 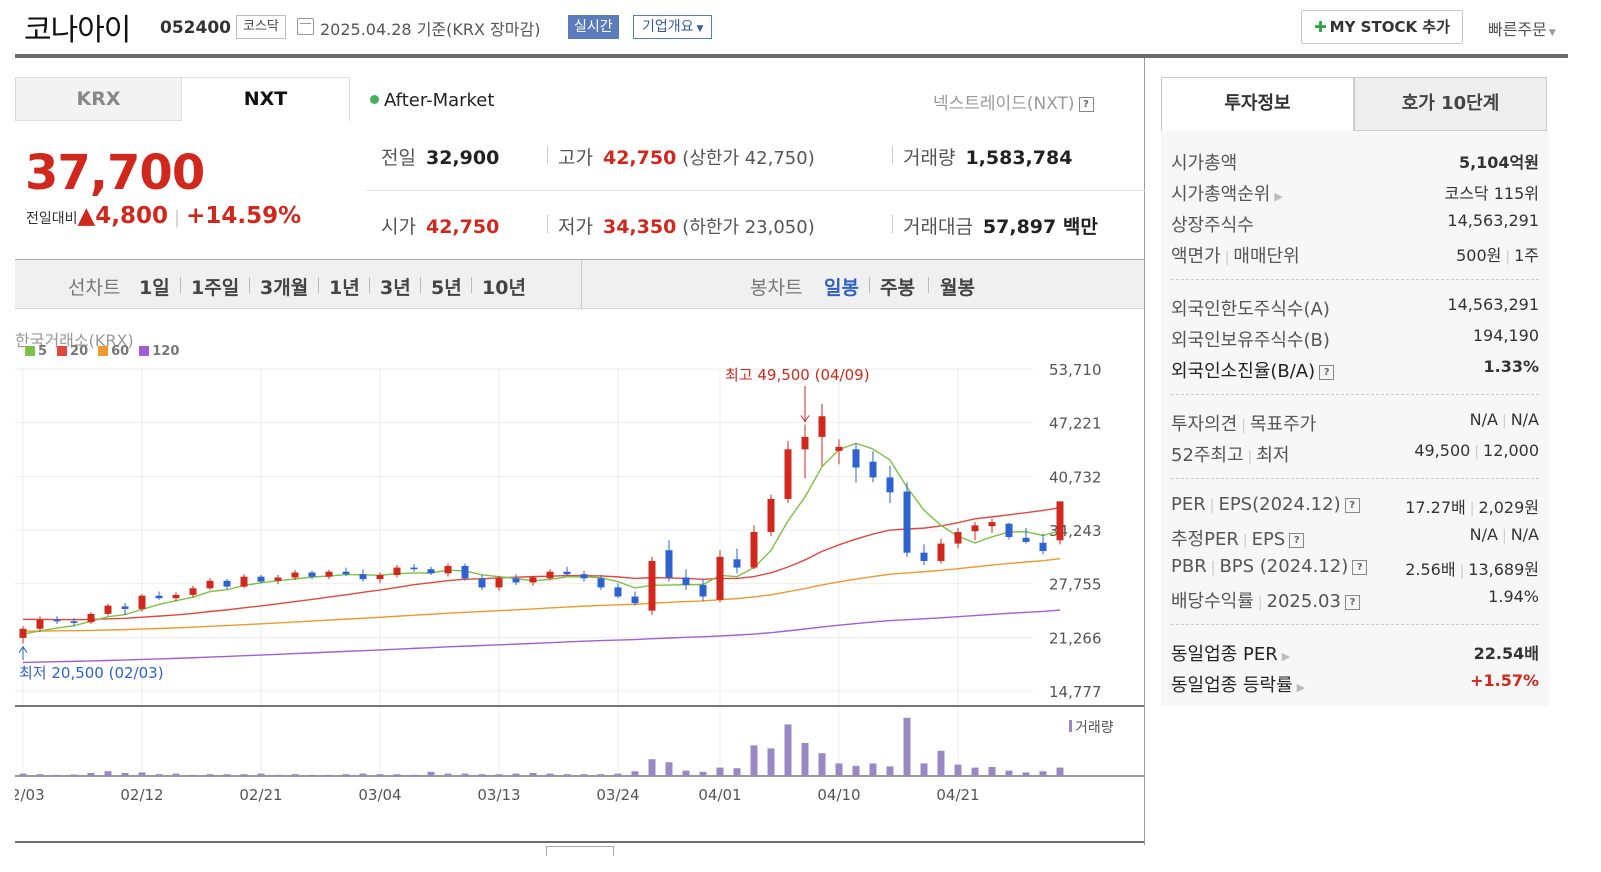 I want to click on info-value-text: 49,500, so click(x=1442, y=450).